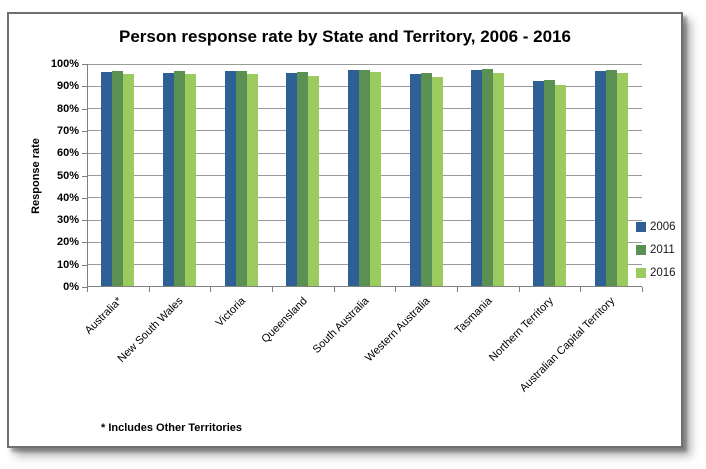  I want to click on bar-2011-new-south-wales, so click(179, 178).